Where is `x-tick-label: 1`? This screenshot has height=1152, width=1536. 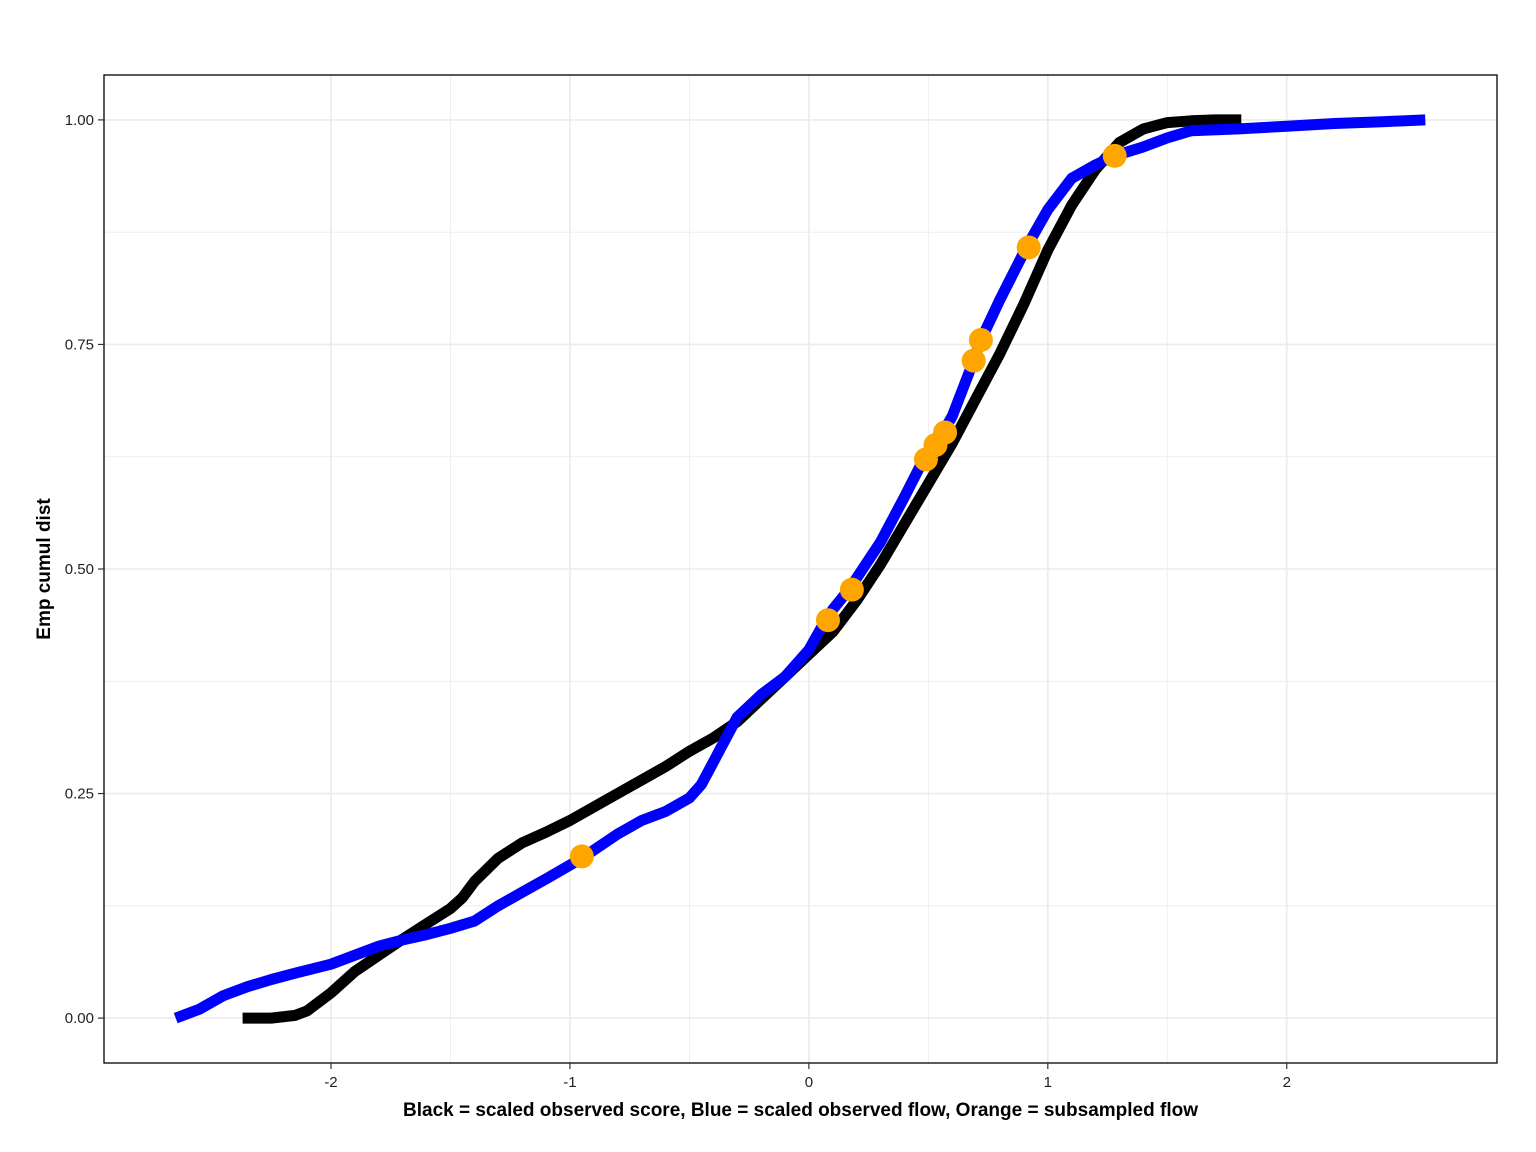
x-tick-label: 1 is located at coordinates (1048, 1082).